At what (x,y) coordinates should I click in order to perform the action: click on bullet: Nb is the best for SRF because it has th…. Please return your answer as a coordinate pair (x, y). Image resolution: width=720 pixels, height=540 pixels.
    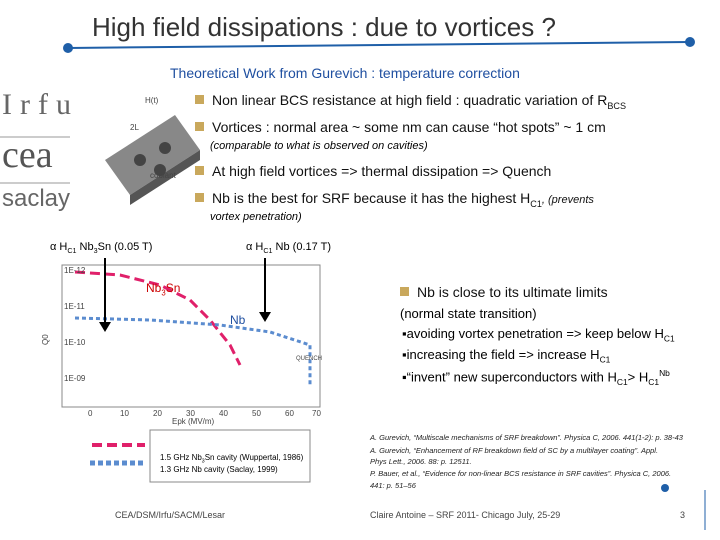
    Looking at the image, I should click on (394, 199).